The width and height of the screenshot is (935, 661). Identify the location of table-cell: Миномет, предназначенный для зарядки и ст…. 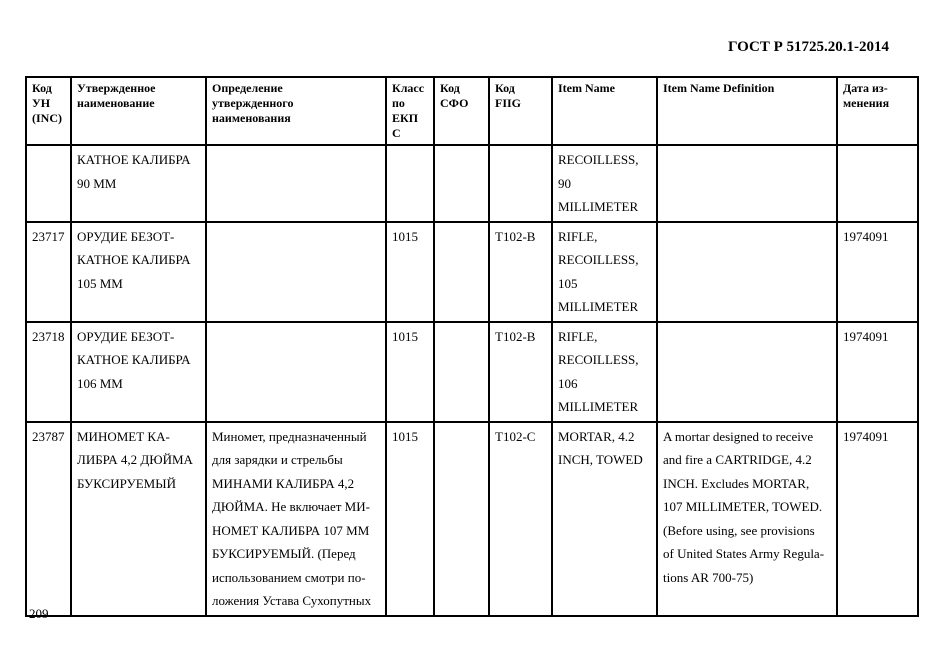
(296, 518).